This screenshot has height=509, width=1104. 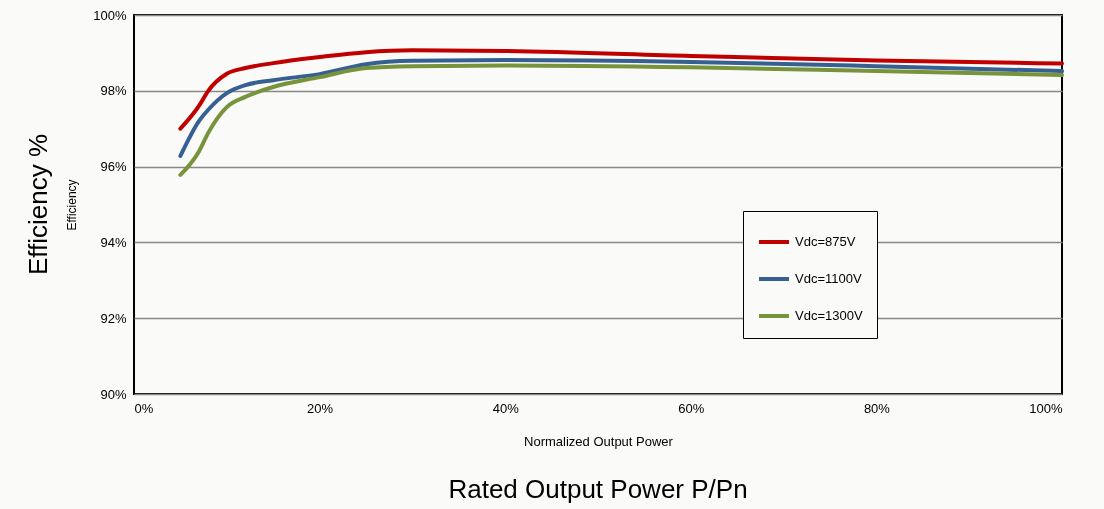 I want to click on x-tick-label: 0%, so click(x=144, y=408).